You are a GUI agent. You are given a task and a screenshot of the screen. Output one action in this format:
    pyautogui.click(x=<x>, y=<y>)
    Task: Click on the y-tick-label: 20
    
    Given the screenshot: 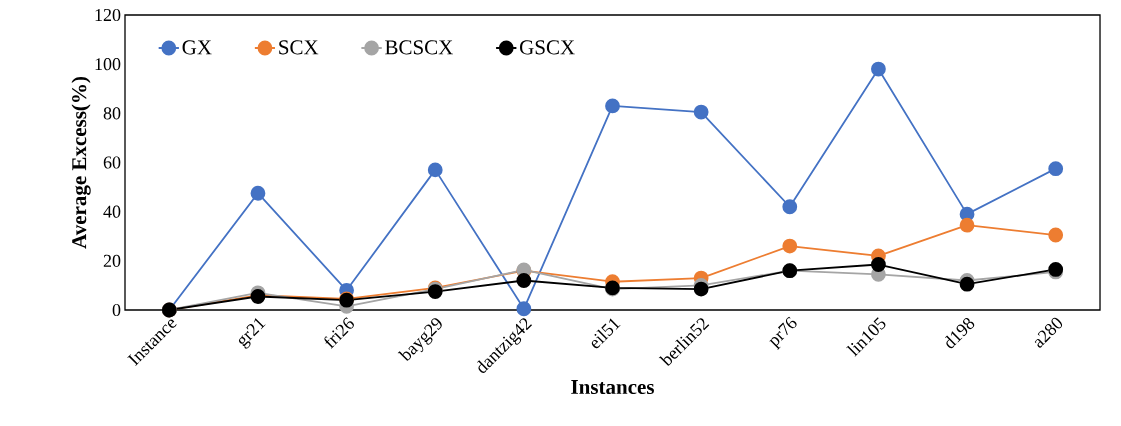 What is the action you would take?
    pyautogui.click(x=112, y=260)
    